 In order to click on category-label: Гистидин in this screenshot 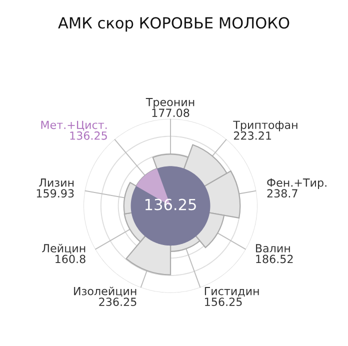, I will do `click(231, 292)`.